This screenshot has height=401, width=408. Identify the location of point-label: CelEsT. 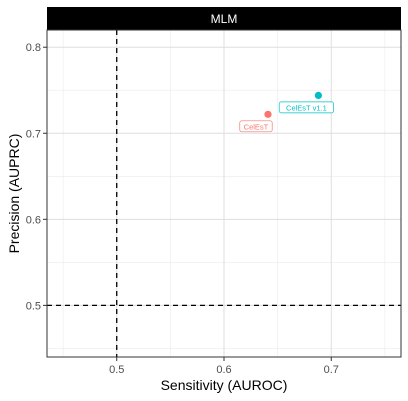
(256, 126).